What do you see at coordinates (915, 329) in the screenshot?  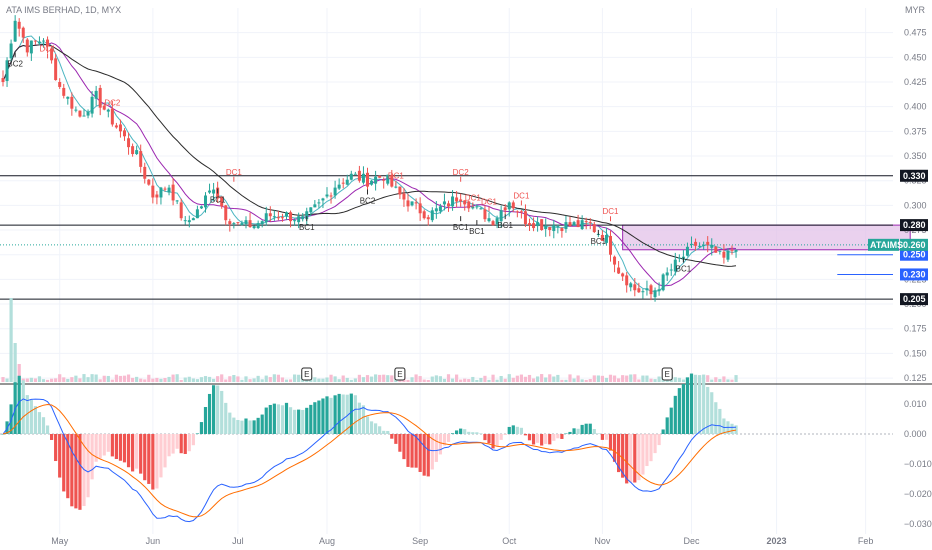 I see `price-tick-label-2: 0.175` at bounding box center [915, 329].